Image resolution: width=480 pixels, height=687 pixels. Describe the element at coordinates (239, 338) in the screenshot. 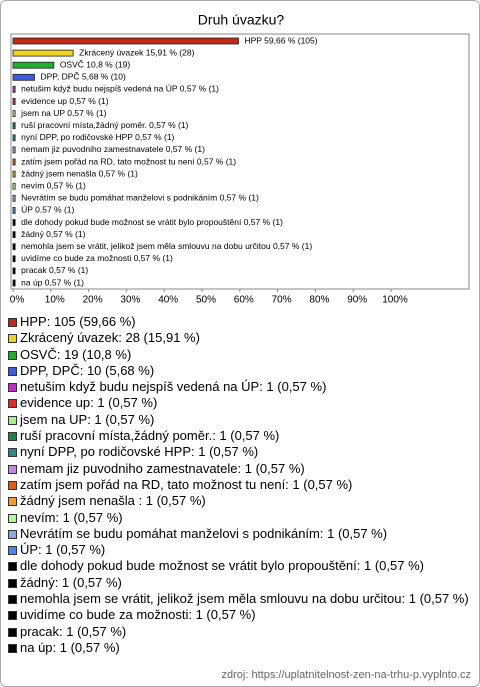

I see `legend-item: Zkrácený úvazek: 28 (15,91 %)` at that location.